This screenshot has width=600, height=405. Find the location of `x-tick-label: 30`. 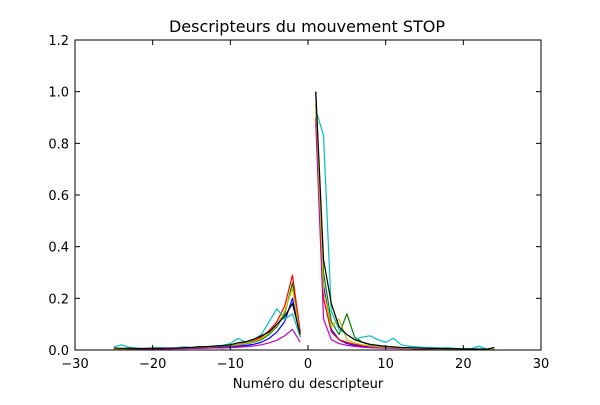

x-tick-label: 30 is located at coordinates (541, 364).